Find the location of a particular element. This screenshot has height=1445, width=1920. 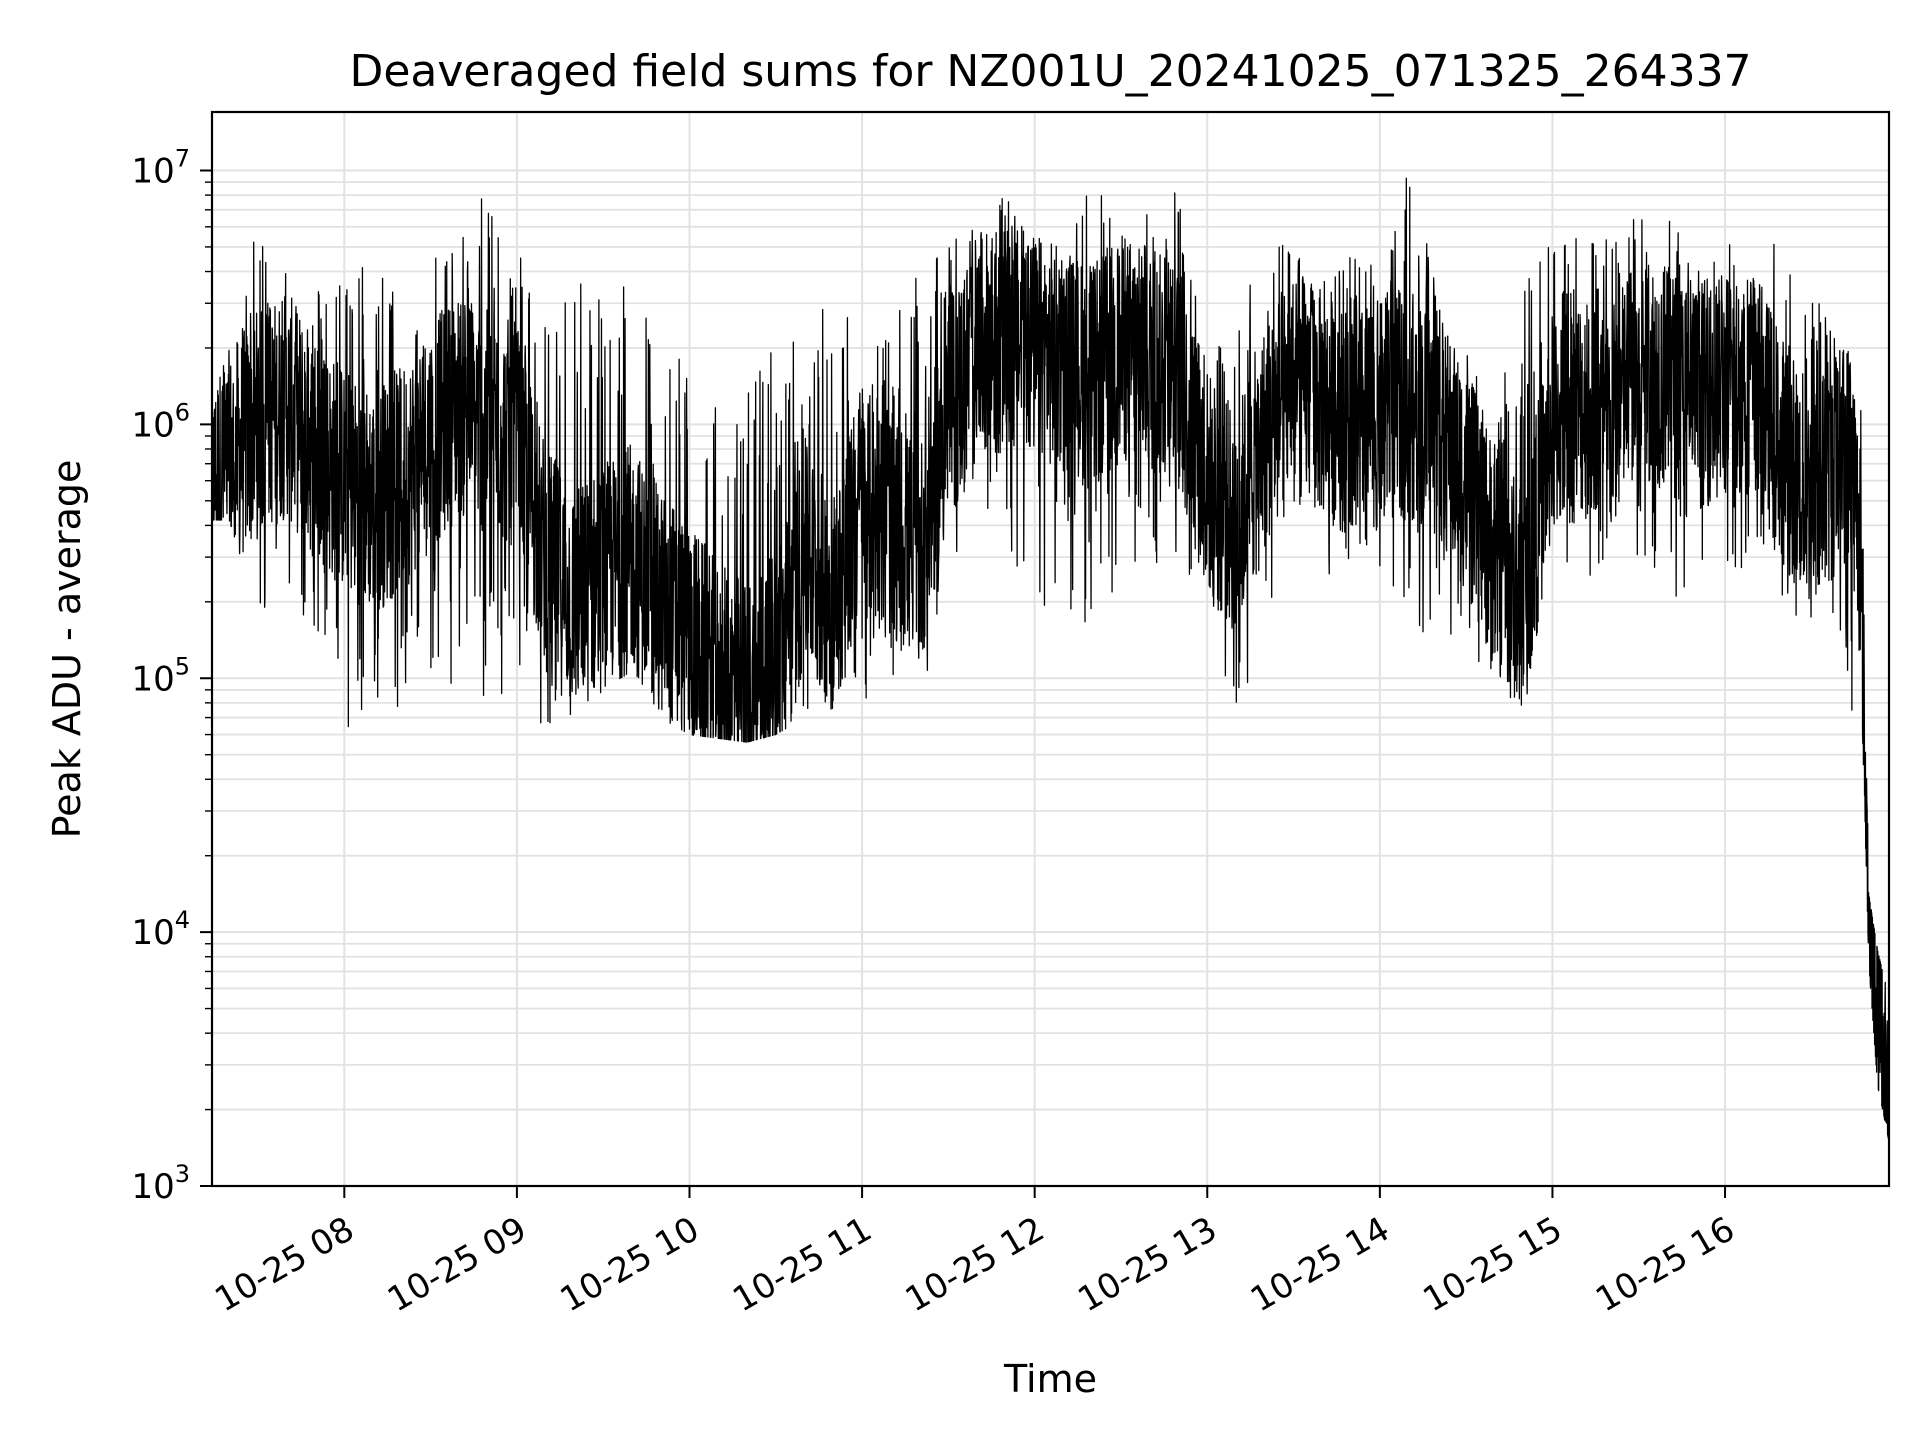

y-tick-label: 10⁷ is located at coordinates (160, 168).